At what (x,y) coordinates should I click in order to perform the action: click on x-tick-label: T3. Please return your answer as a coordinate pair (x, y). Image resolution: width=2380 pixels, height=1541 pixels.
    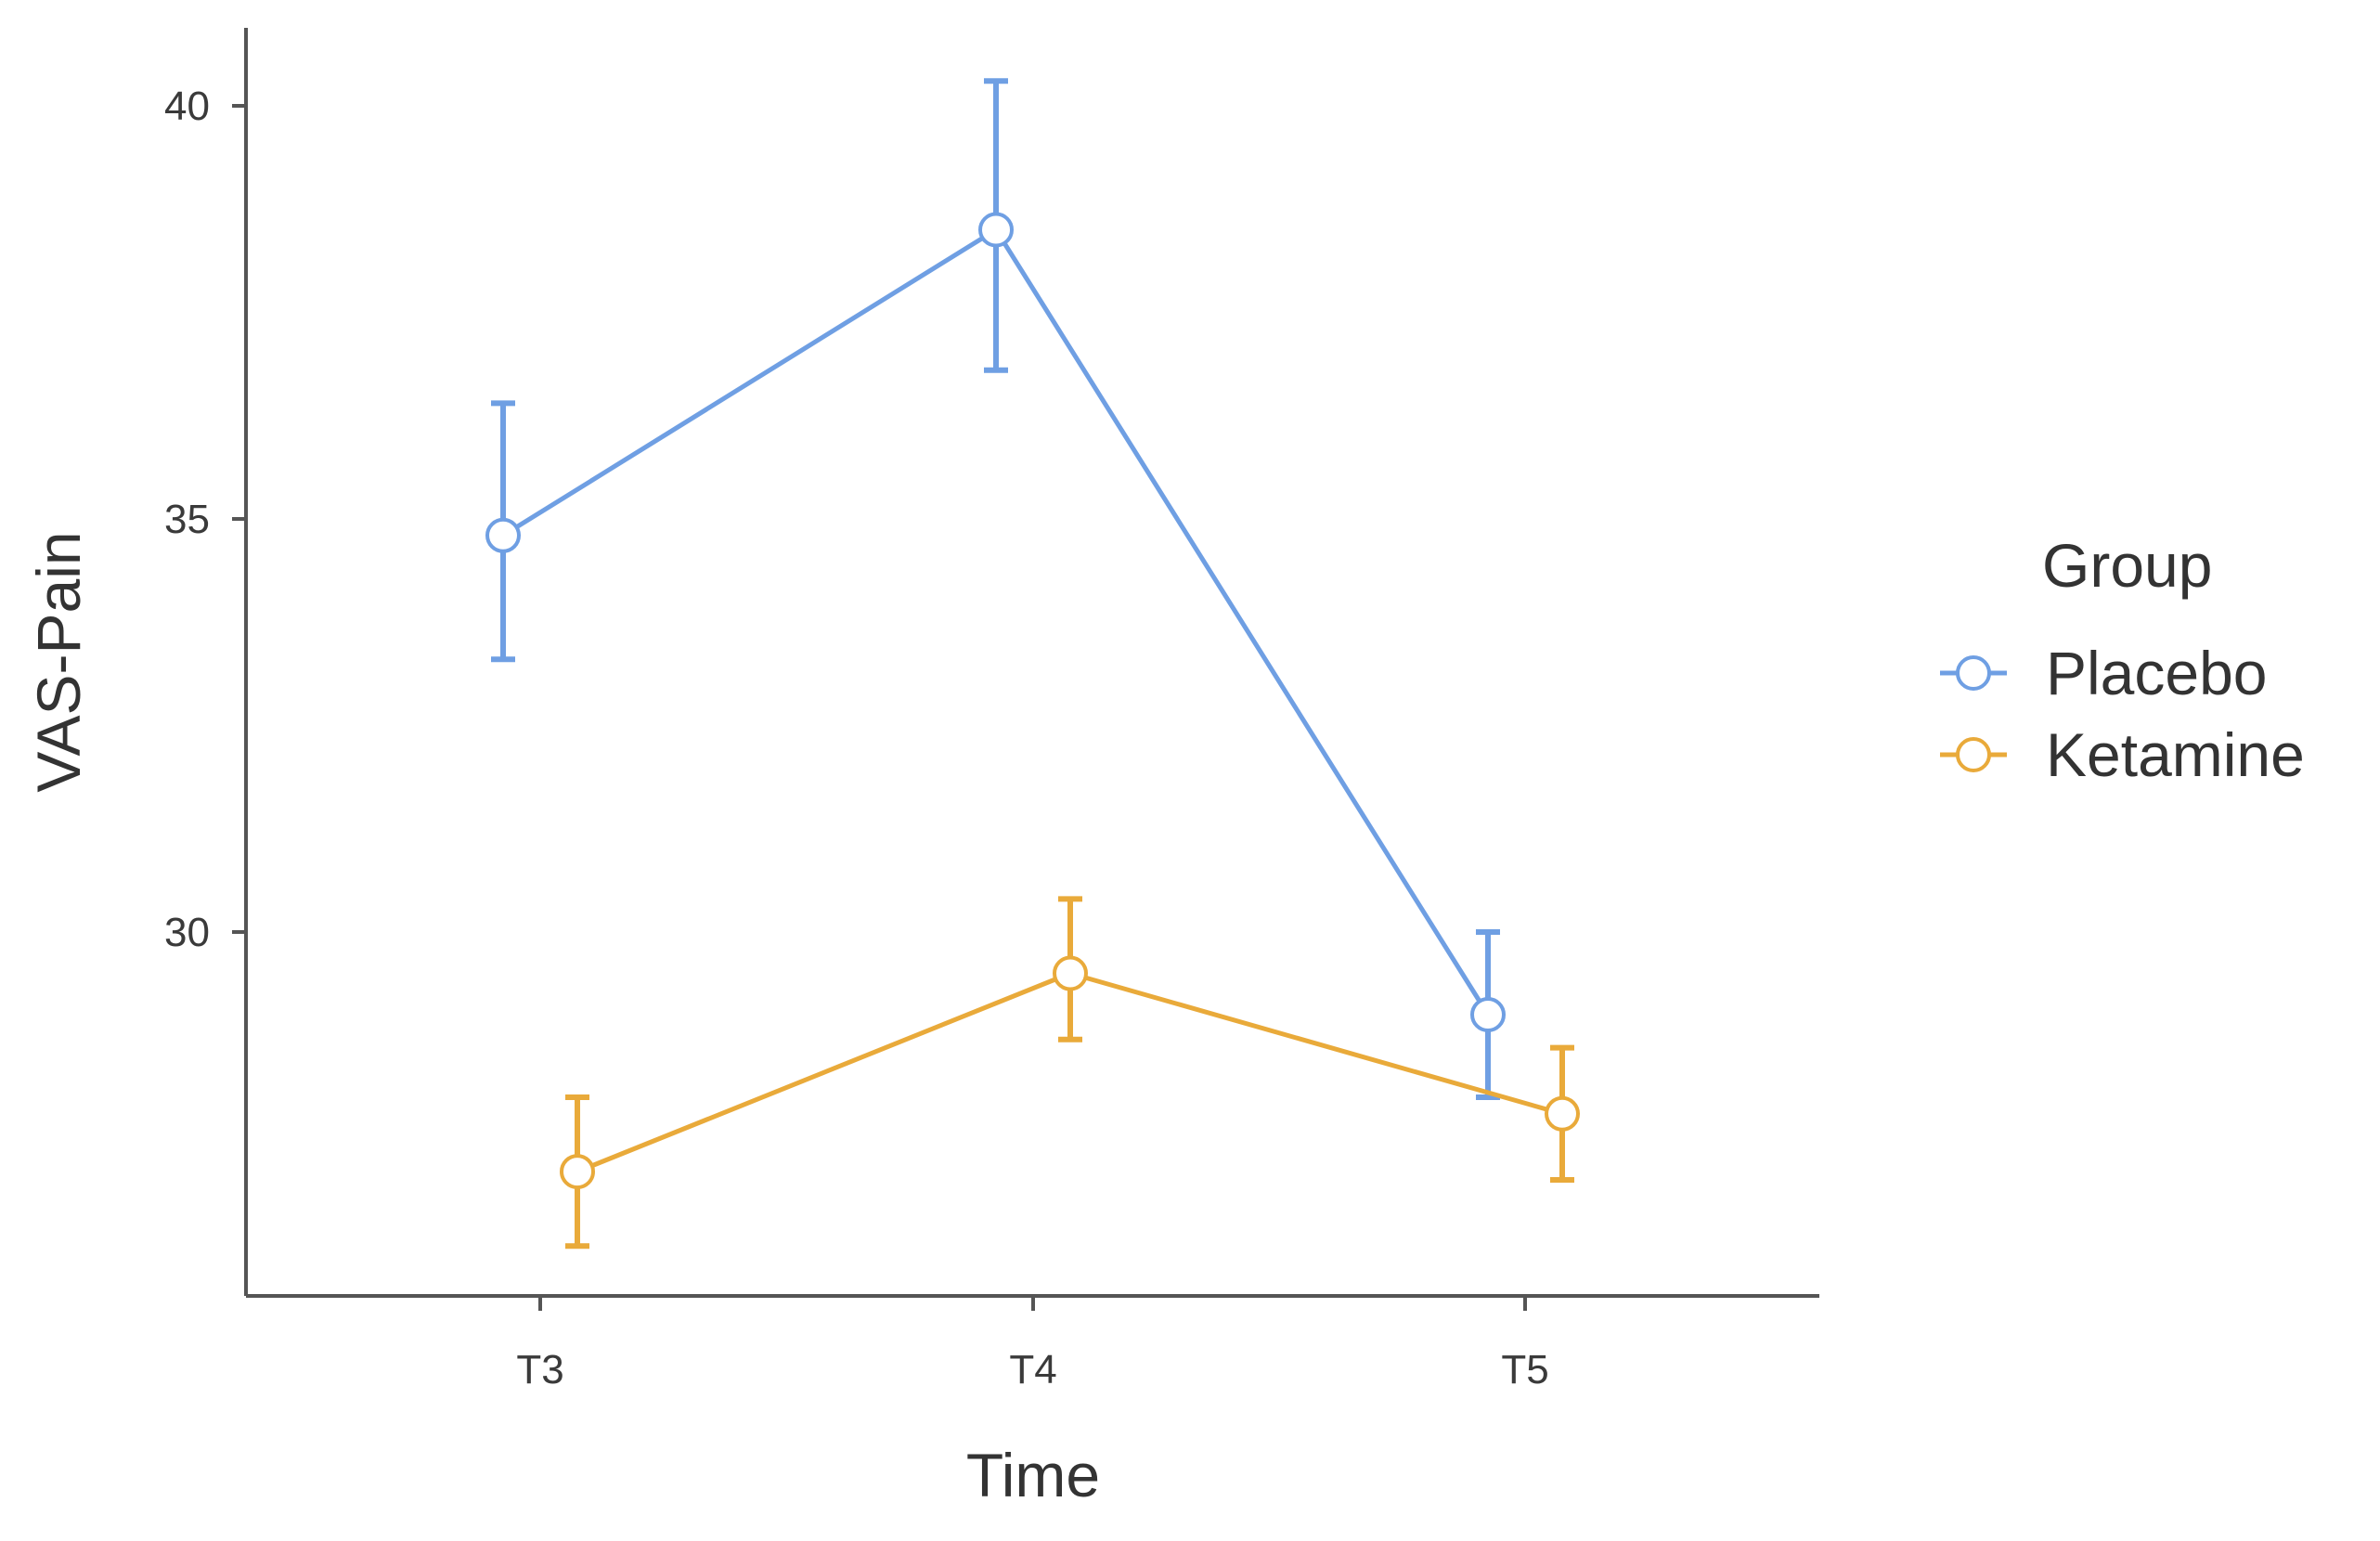
    Looking at the image, I should click on (539, 1369).